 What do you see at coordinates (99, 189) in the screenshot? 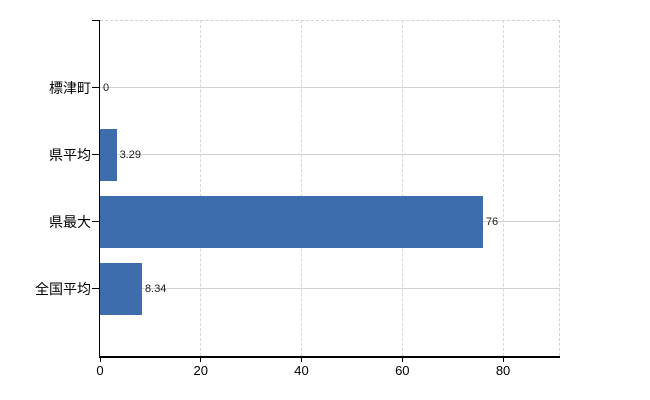
I see `y-axis-line` at bounding box center [99, 189].